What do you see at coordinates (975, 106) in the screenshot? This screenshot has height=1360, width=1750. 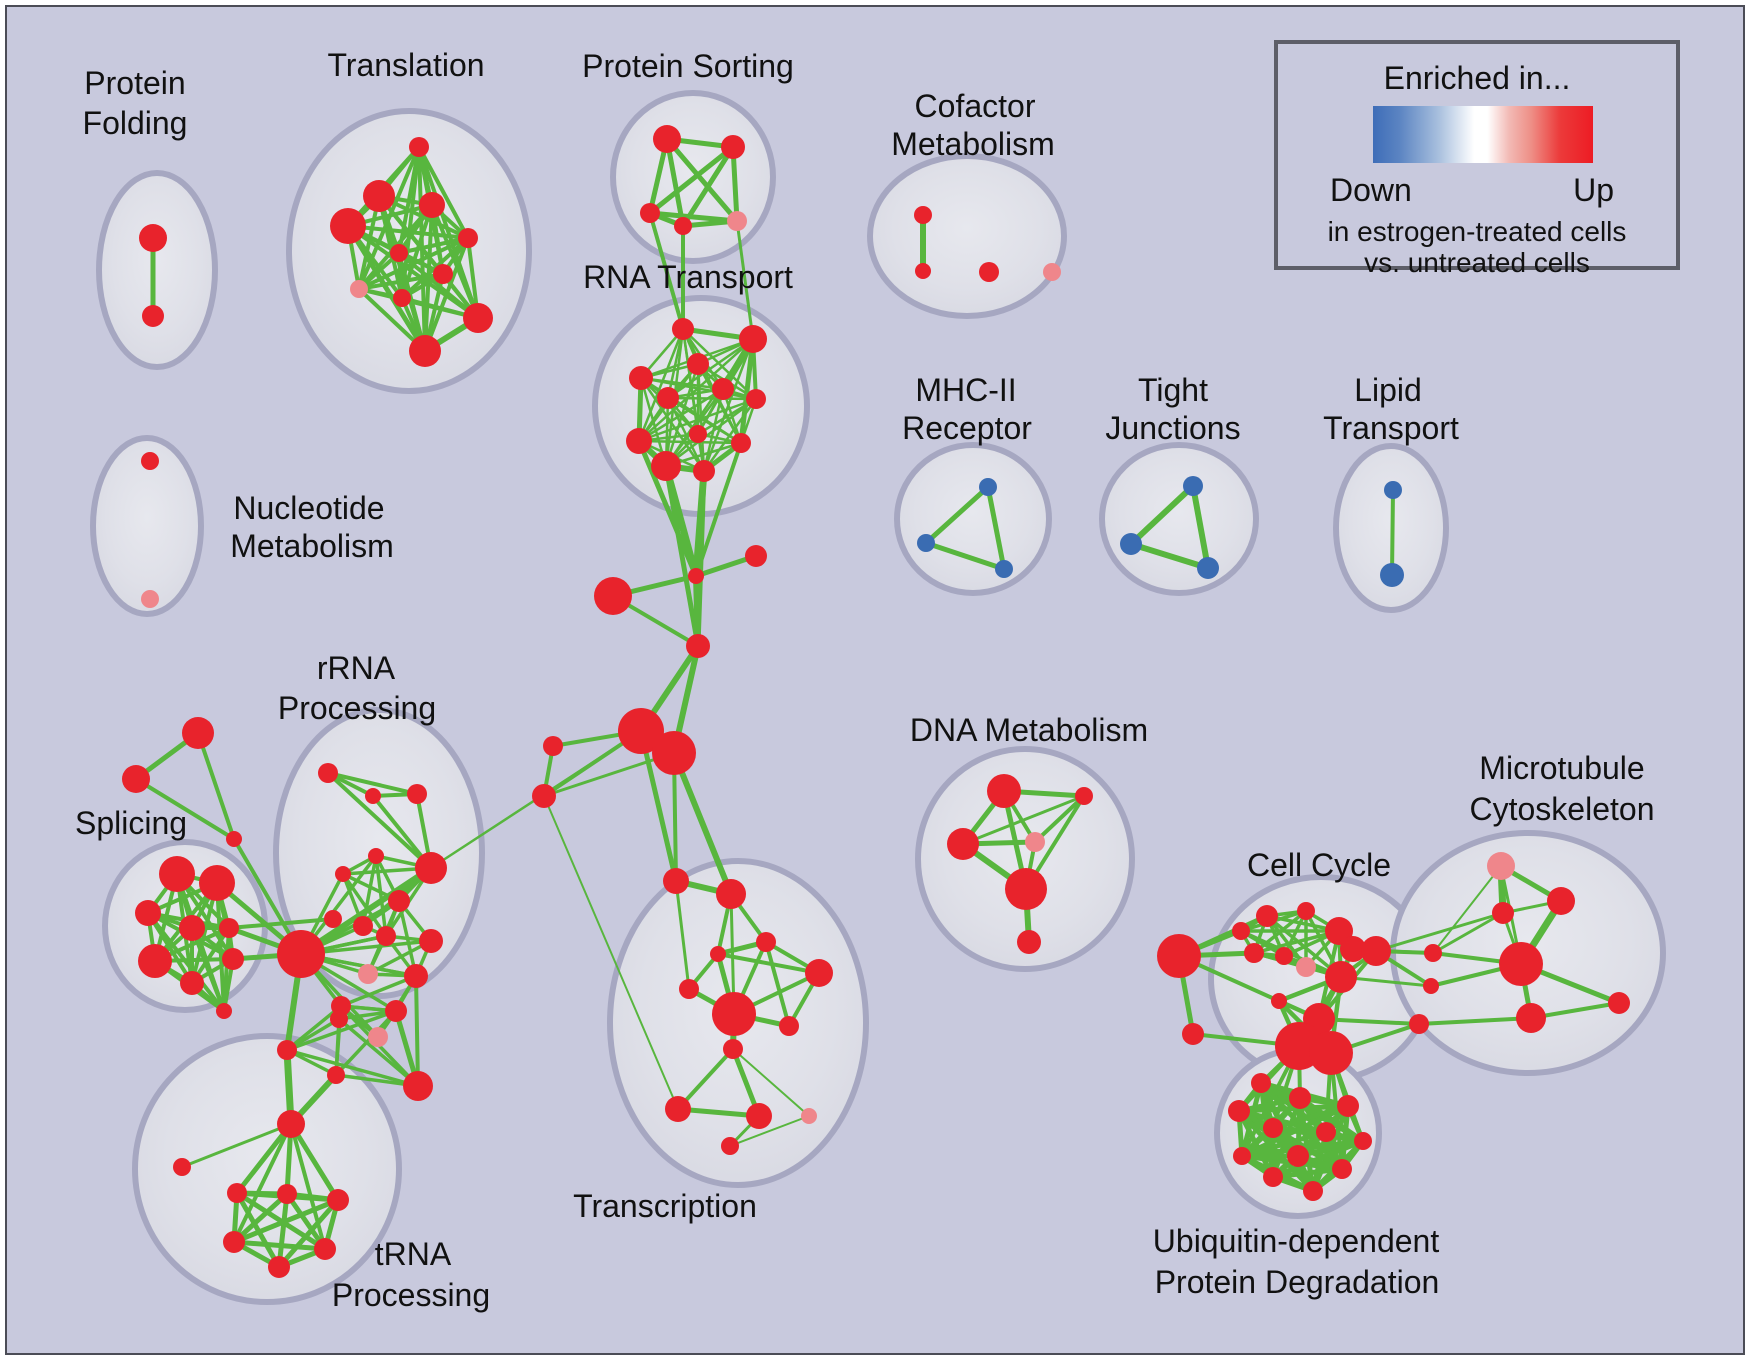 I see `cluster-label-cofactor-line0: Cofactor` at bounding box center [975, 106].